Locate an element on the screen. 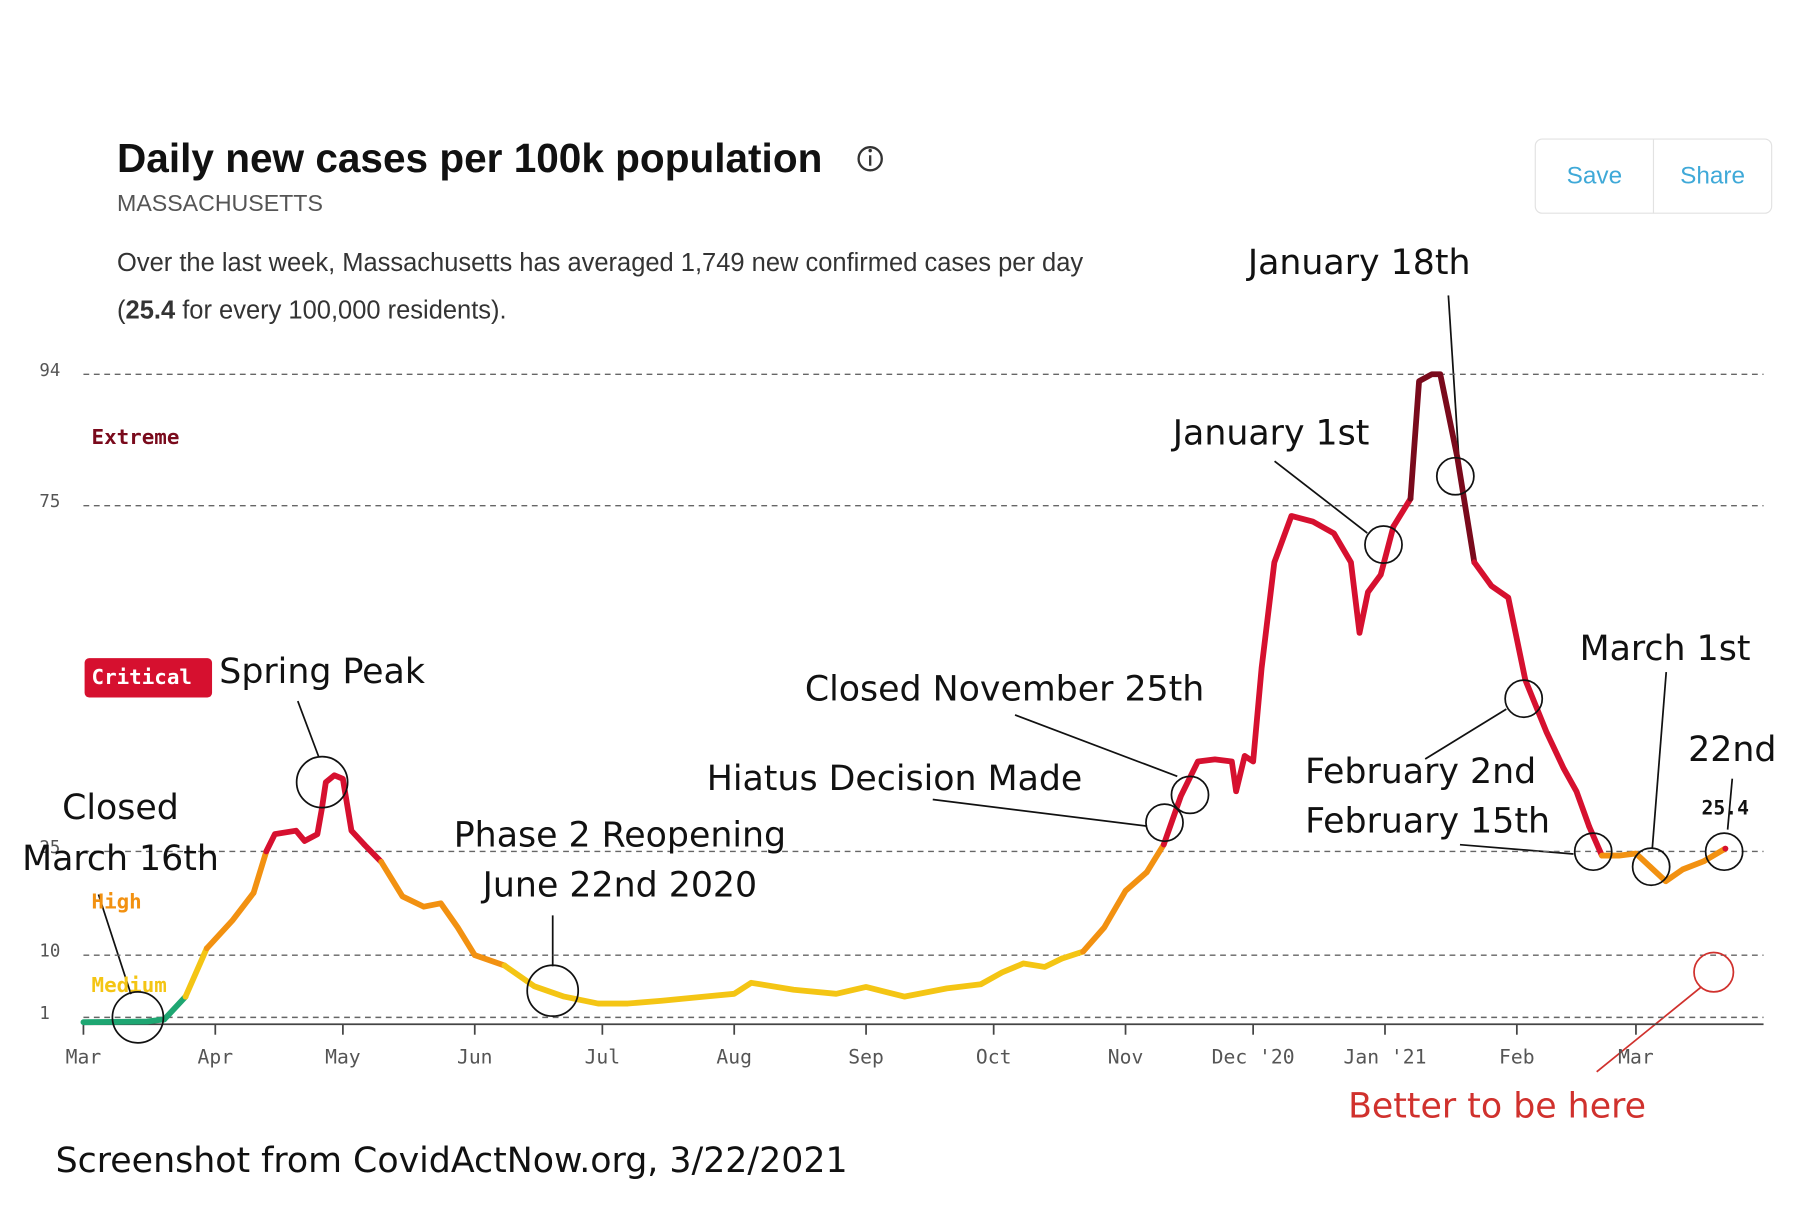  chart-subtitle: MASSACHUSETTS is located at coordinates (220, 203).